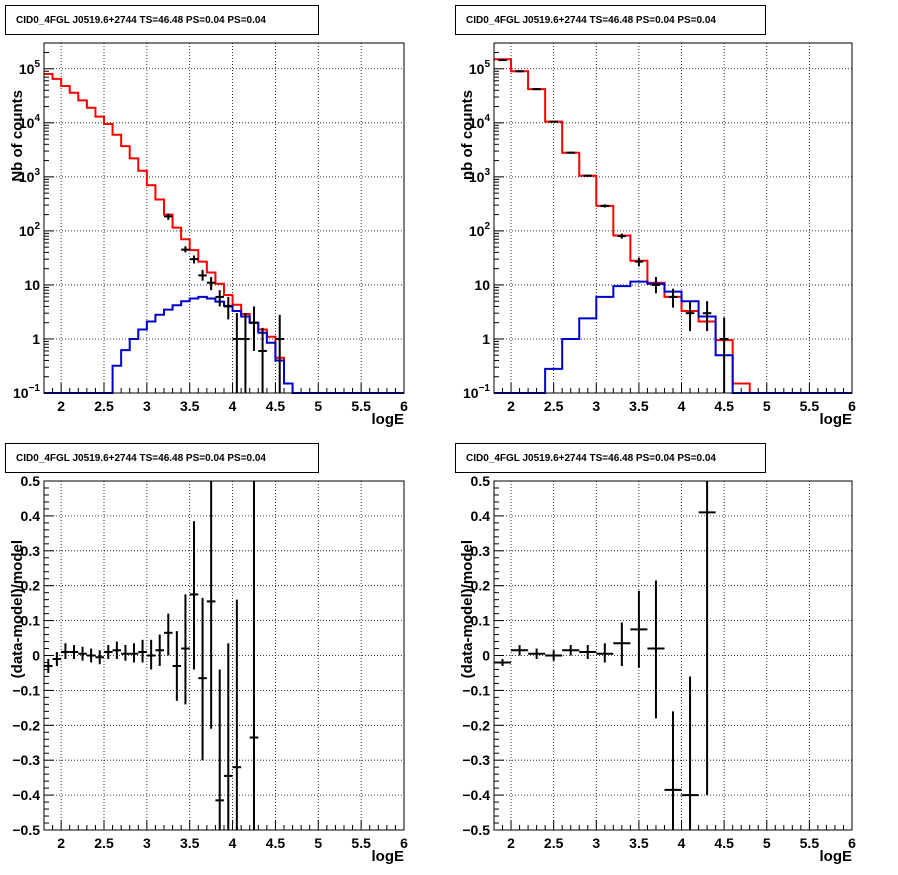 This screenshot has height=875, width=898. I want to click on series-total_model, so click(224, 233).